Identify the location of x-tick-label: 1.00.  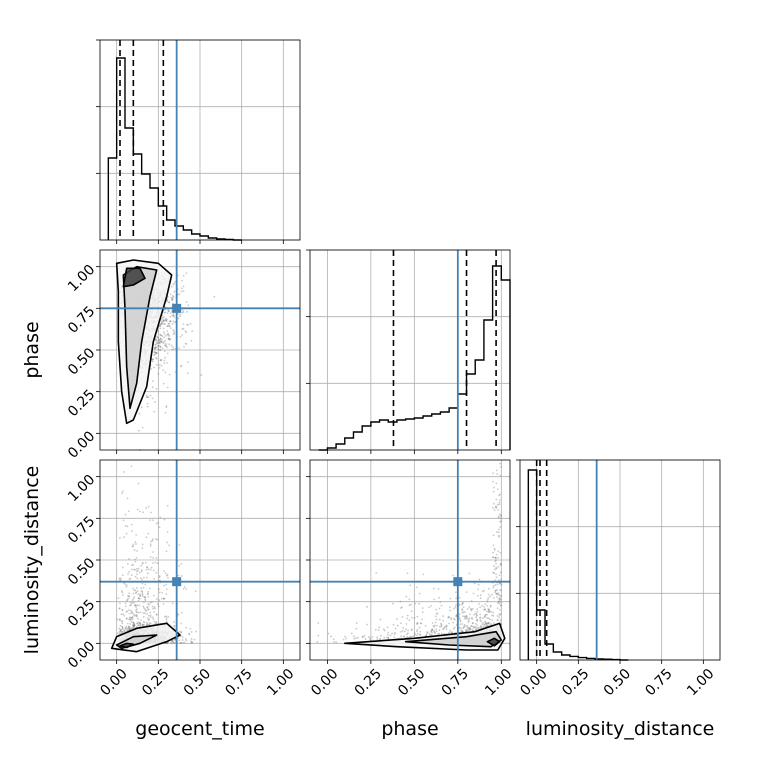
(700, 682).